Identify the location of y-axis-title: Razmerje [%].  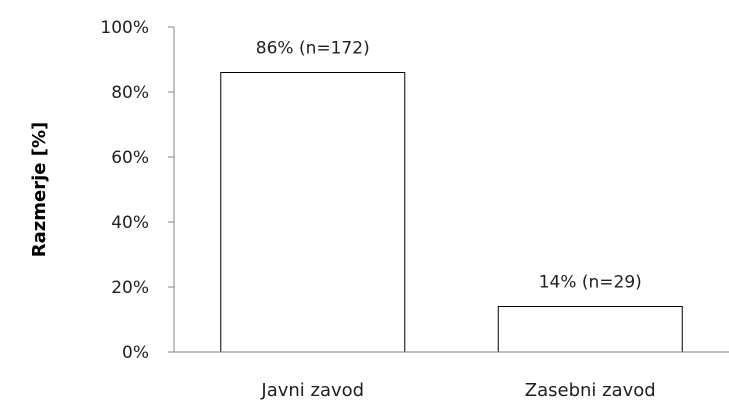
(39, 189).